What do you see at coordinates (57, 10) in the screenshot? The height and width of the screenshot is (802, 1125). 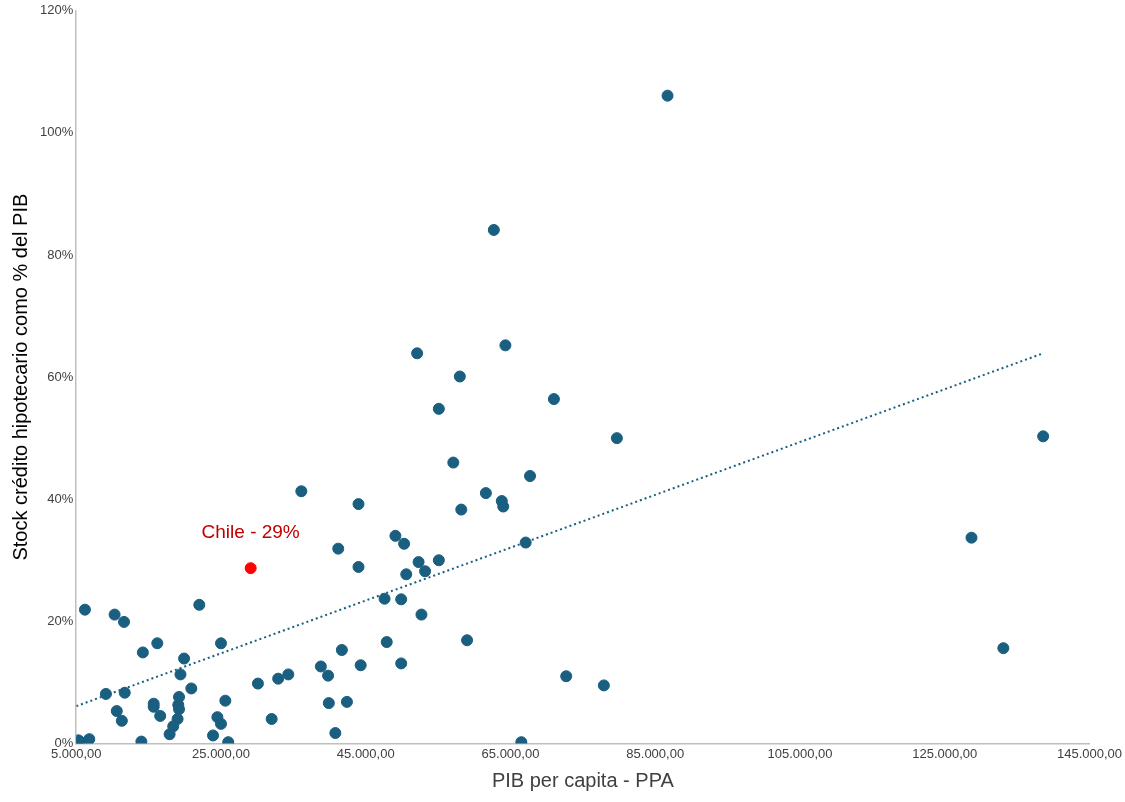 I see `y-tick-label: 120%` at bounding box center [57, 10].